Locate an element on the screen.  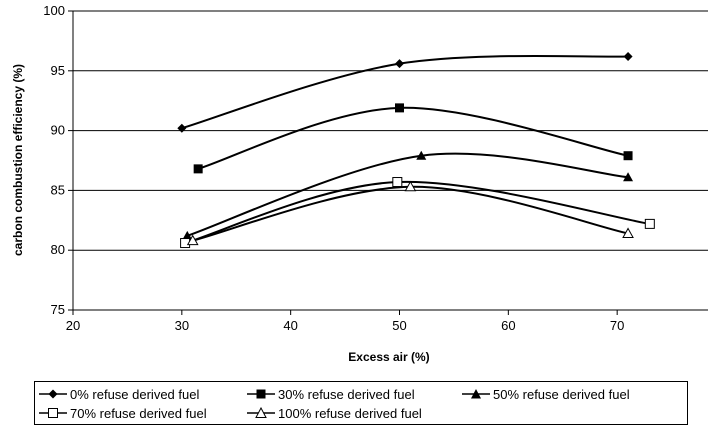
legend-item-3: 70% refuse derived fuel is located at coordinates (123, 413).